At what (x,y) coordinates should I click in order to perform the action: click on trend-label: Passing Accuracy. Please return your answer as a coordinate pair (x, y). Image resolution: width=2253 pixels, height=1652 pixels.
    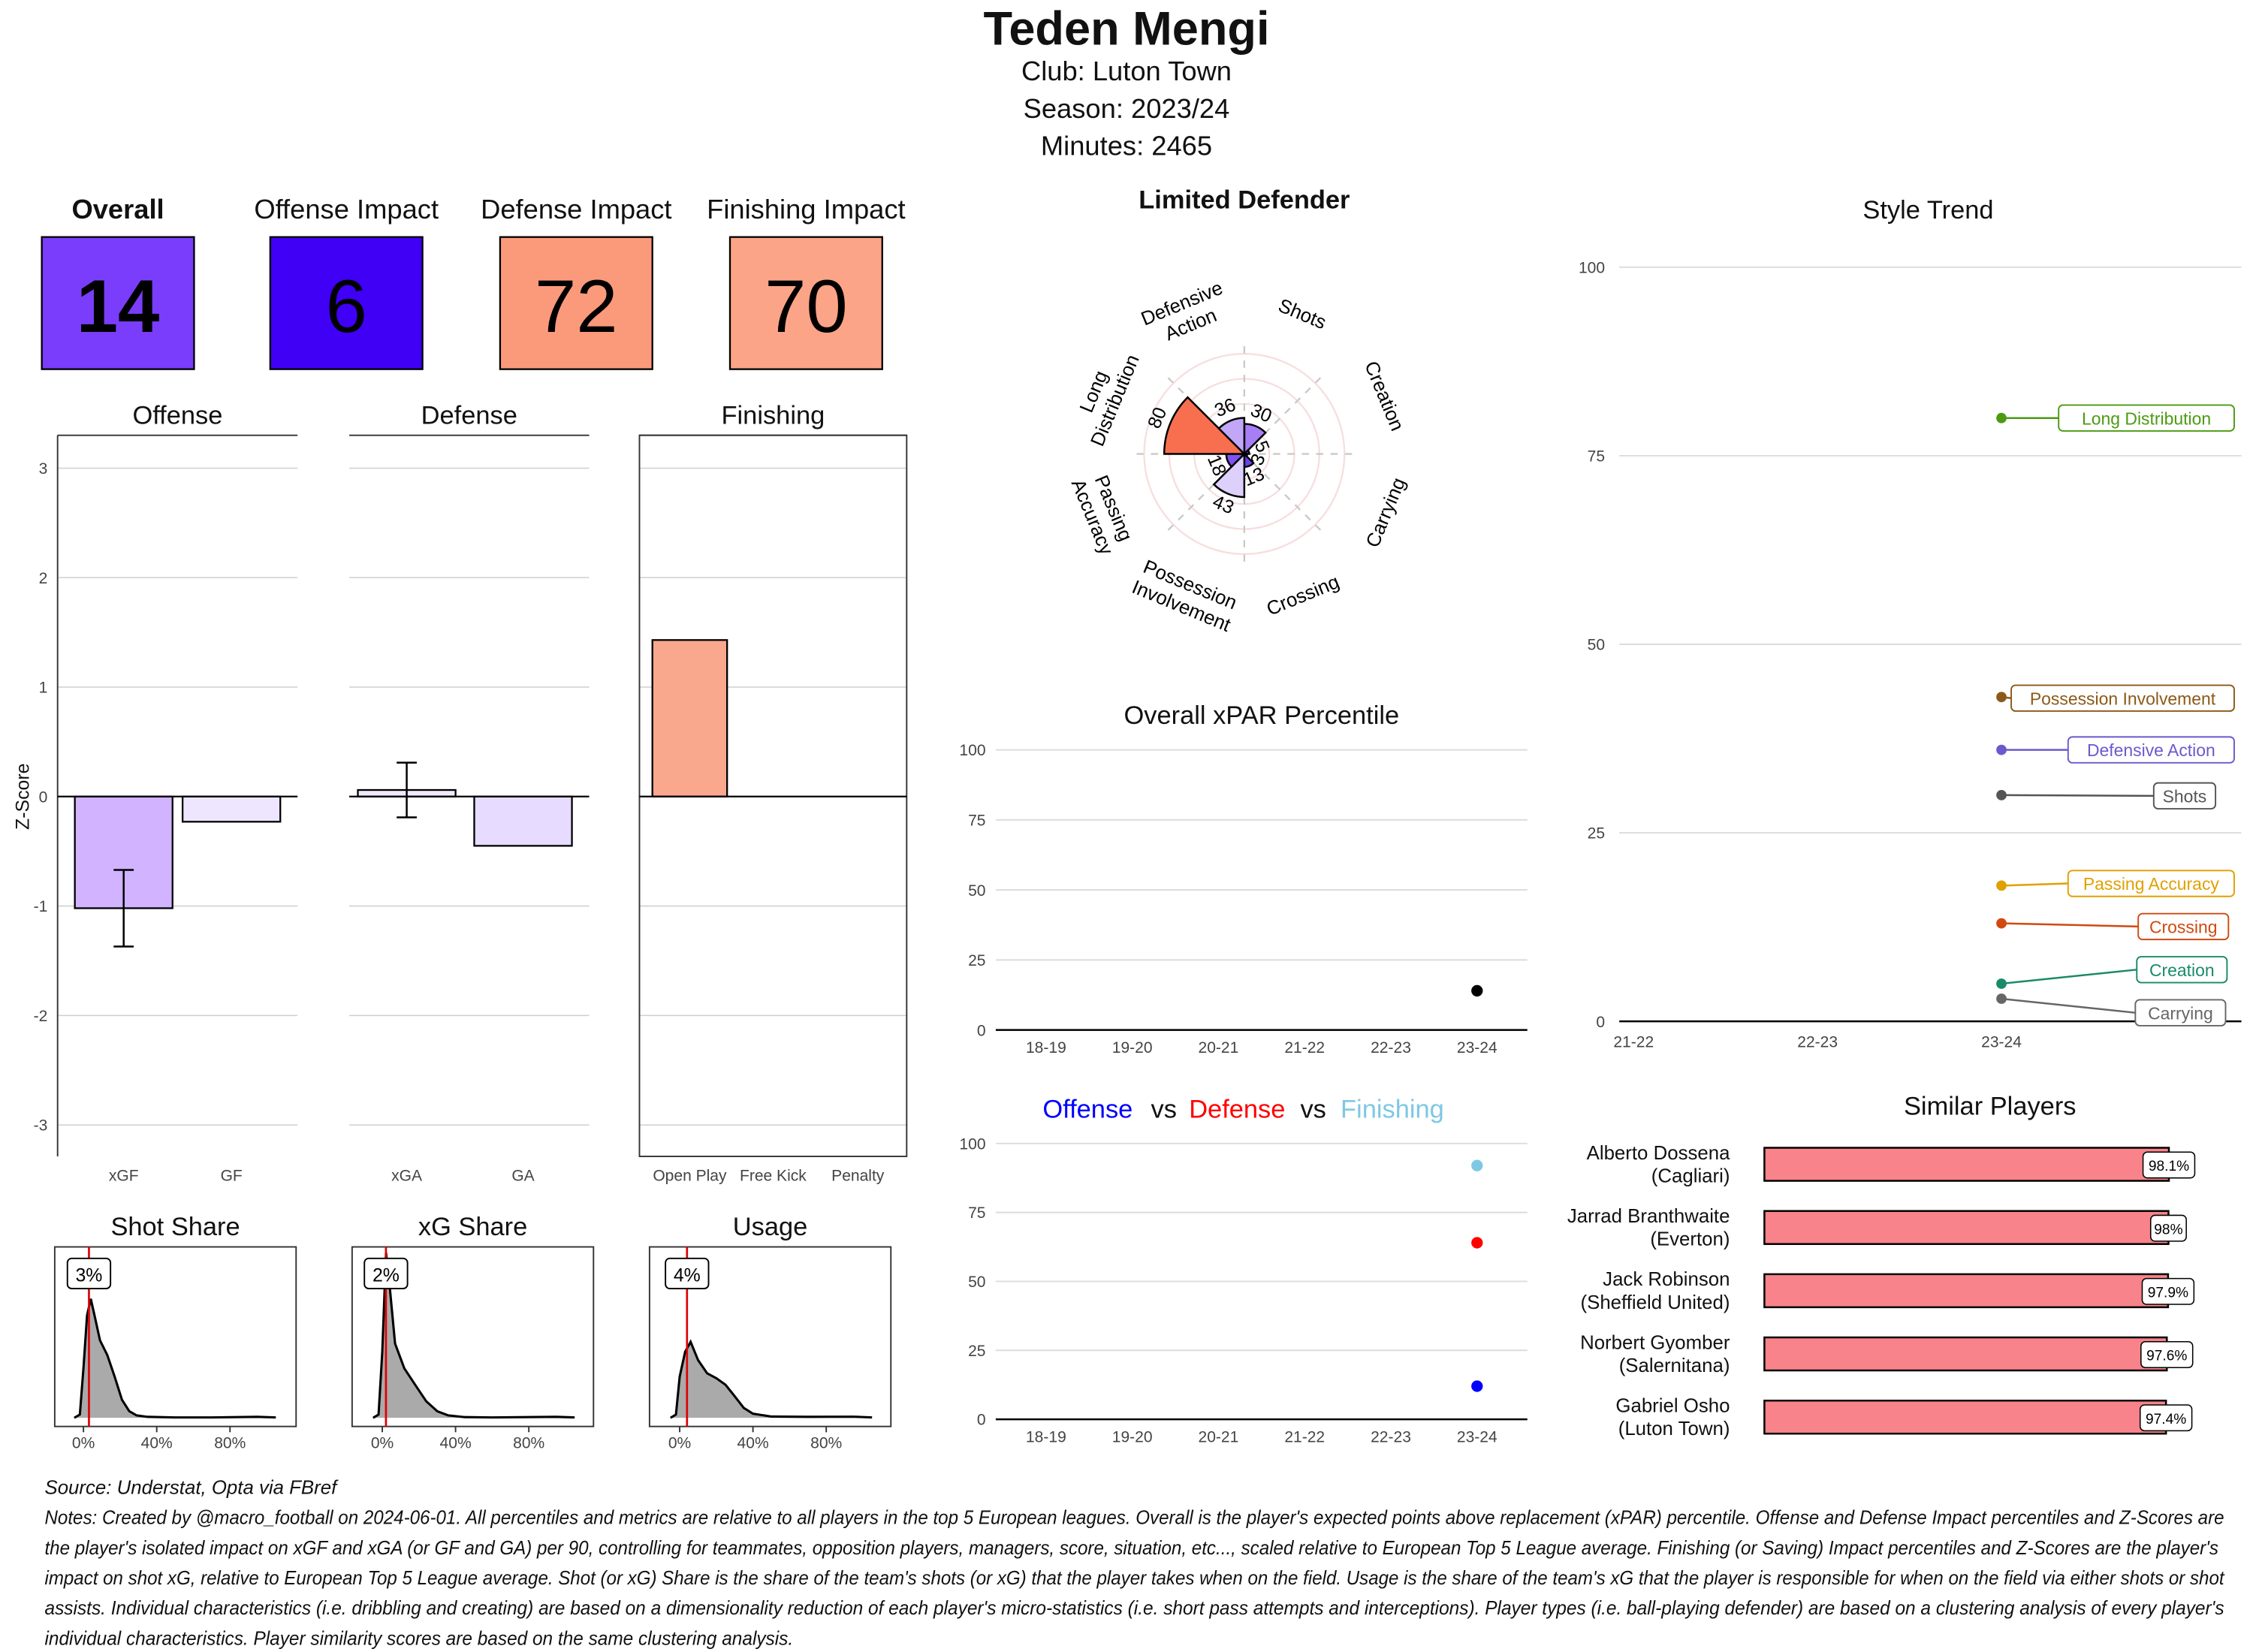
    Looking at the image, I should click on (2152, 884).